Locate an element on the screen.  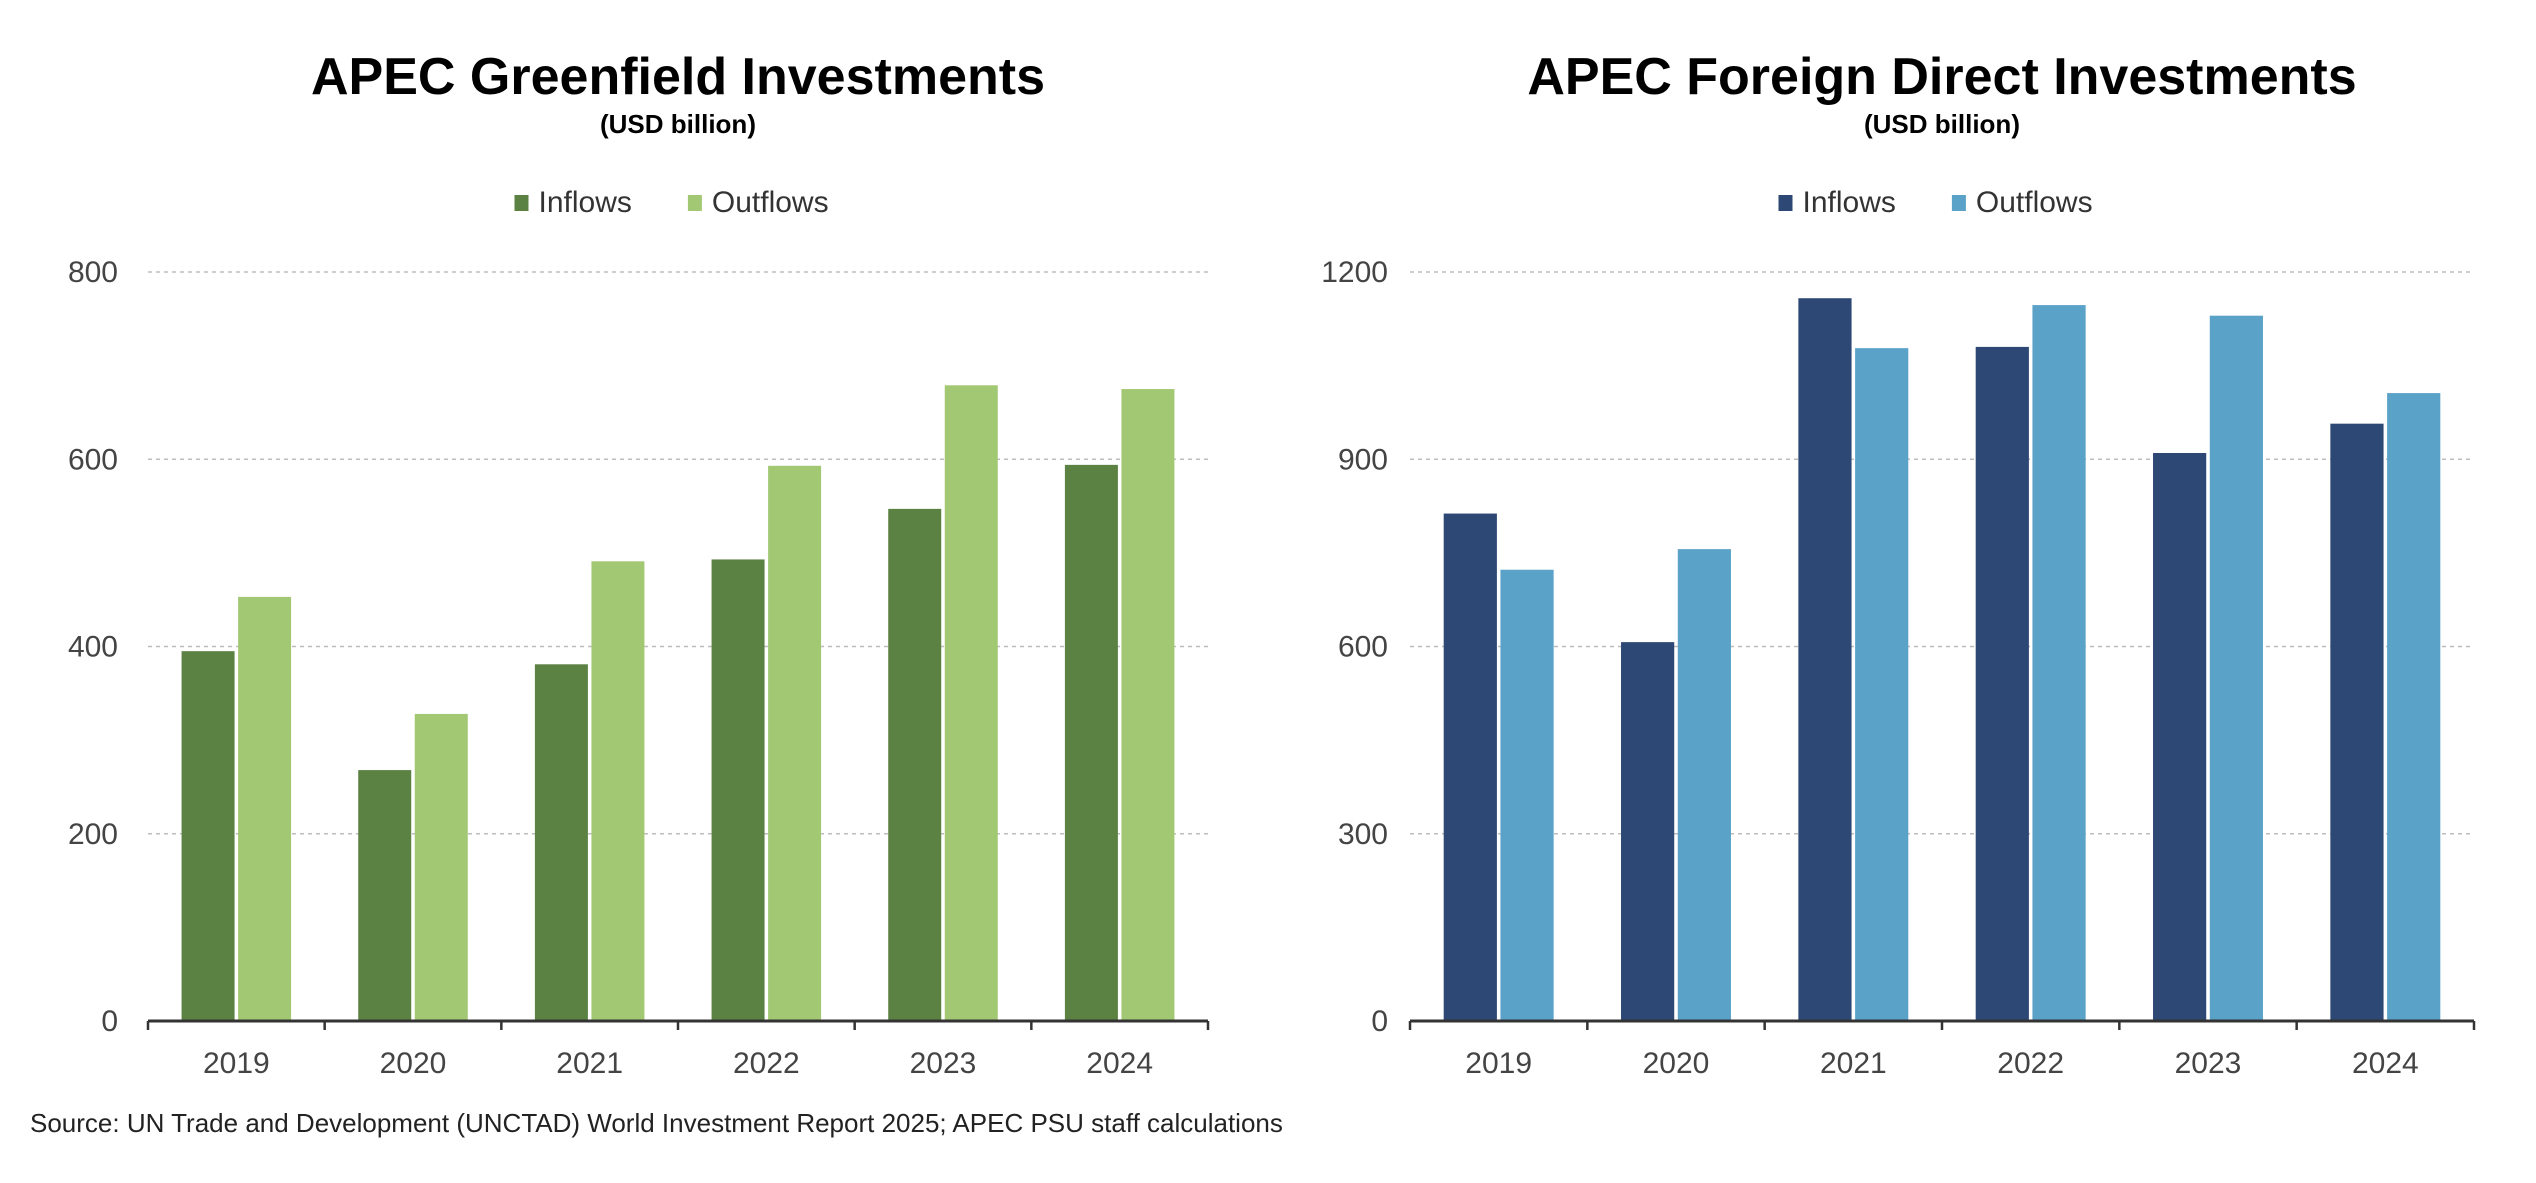
chart-title: APEC Foreign Direct Investments is located at coordinates (1941, 77).